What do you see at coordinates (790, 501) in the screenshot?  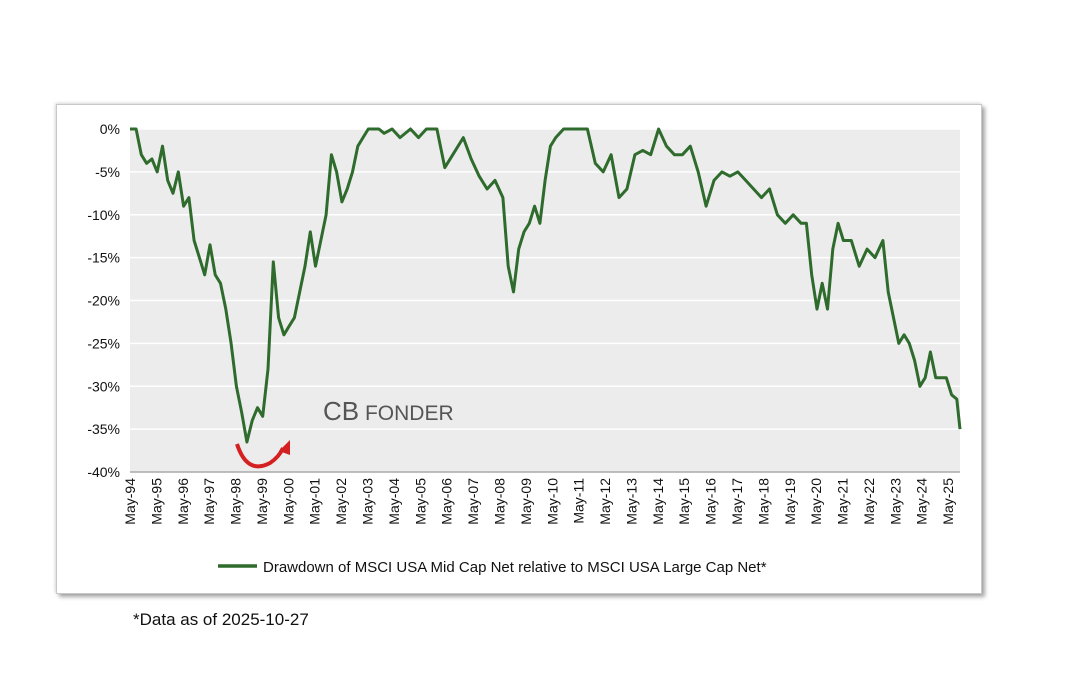 I see `x-tick-label: May-19` at bounding box center [790, 501].